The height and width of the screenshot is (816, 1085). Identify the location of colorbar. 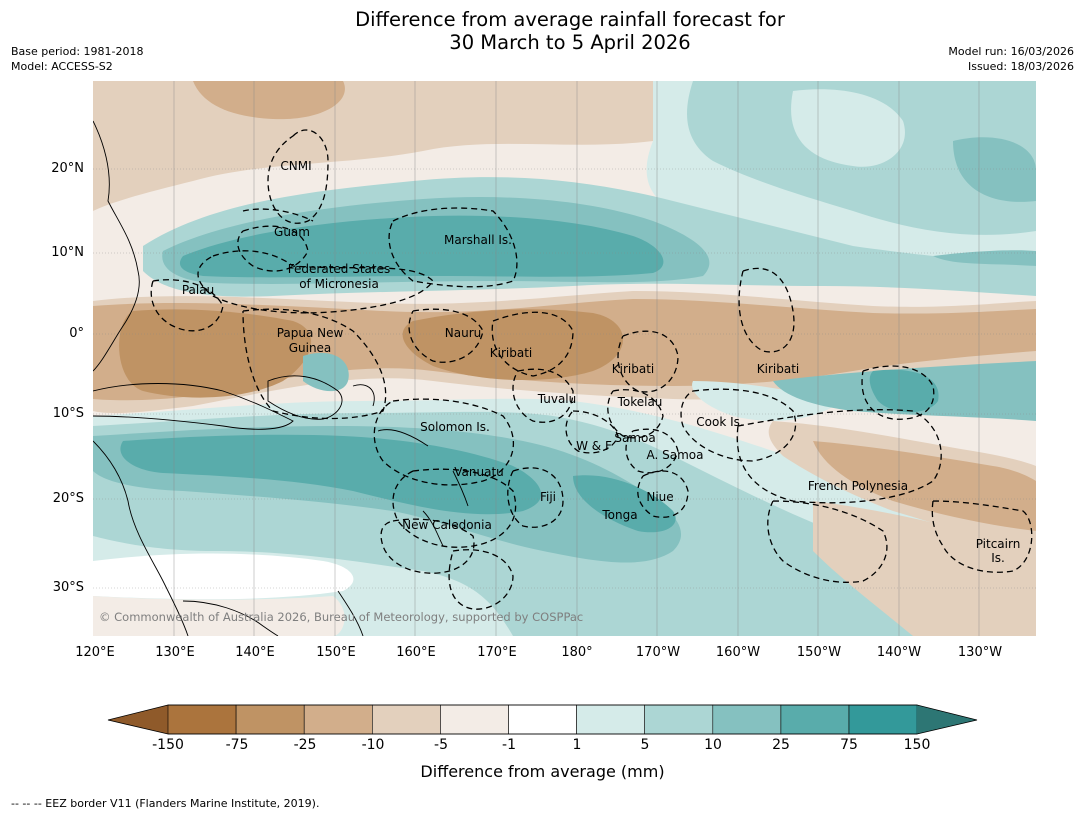
(542, 719).